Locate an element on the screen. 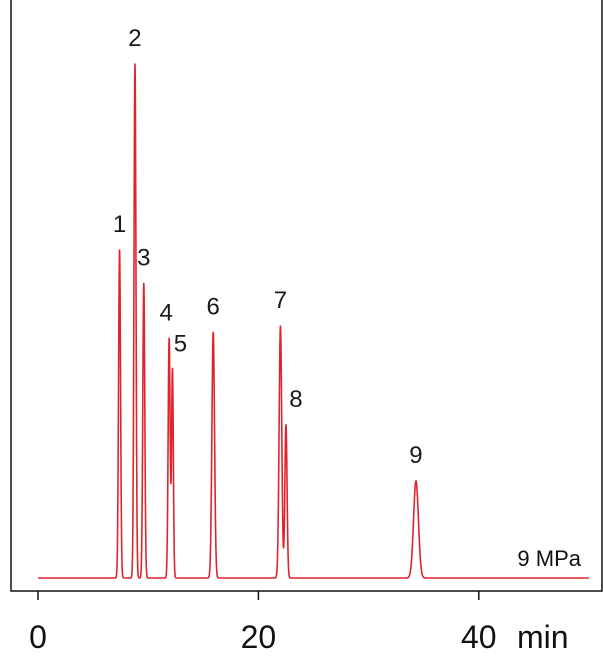 The image size is (603, 660). x-tick-label-40: 40 is located at coordinates (479, 637).